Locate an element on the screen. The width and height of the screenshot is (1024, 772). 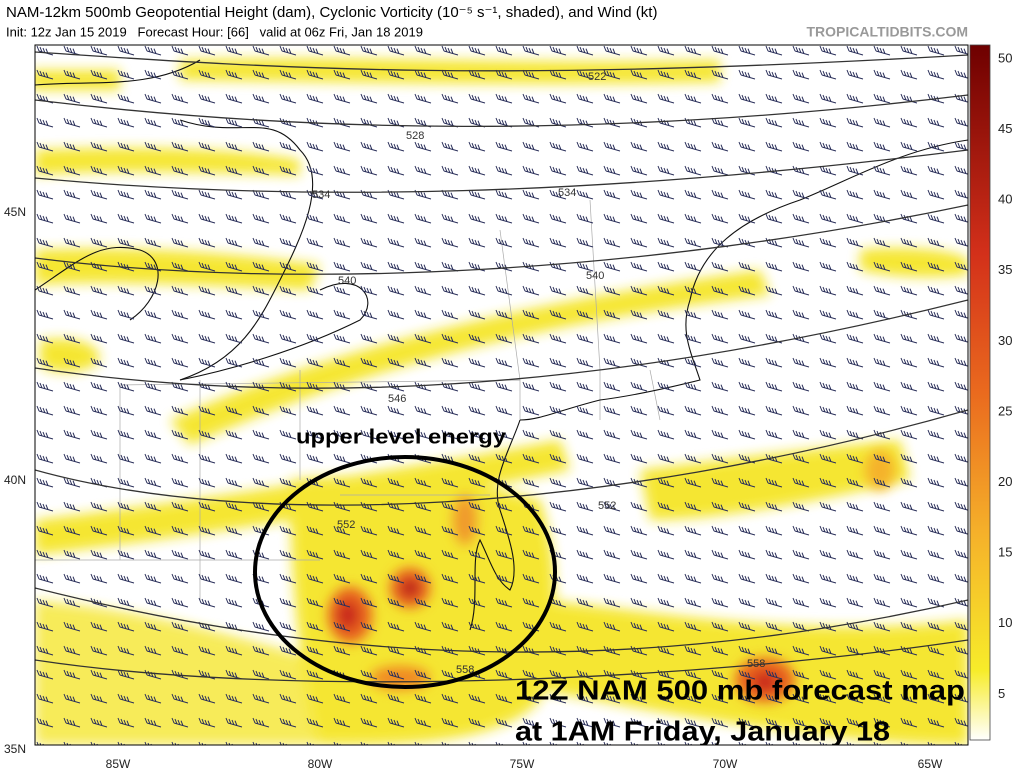
colorbar-label: 15 is located at coordinates (1005, 552).